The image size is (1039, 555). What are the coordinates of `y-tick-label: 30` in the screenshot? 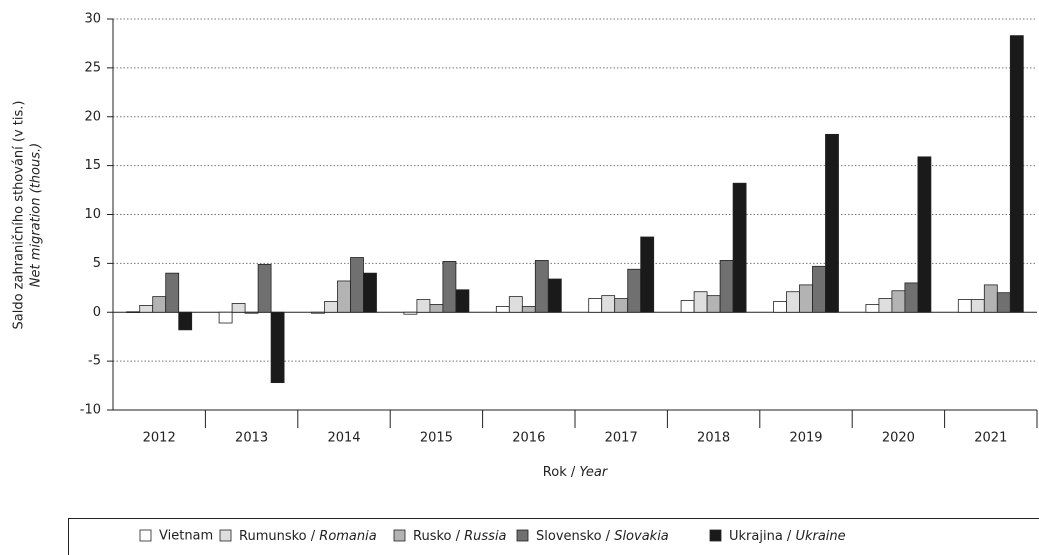 It's located at (92, 19).